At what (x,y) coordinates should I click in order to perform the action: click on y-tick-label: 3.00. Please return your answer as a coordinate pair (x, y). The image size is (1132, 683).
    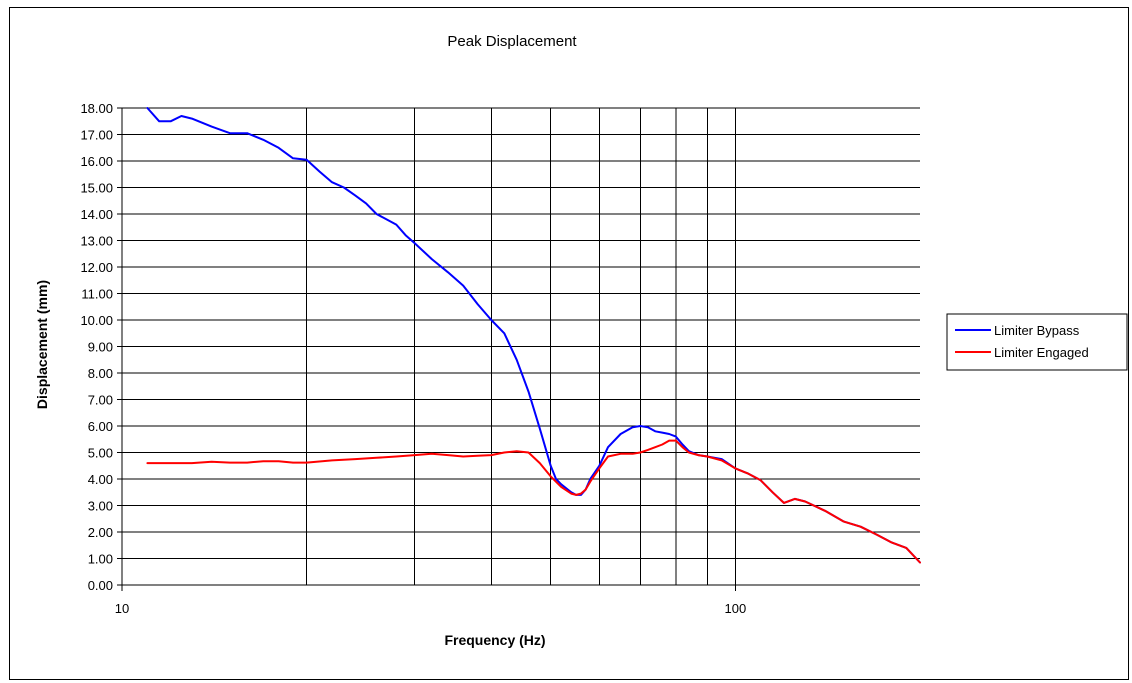
    Looking at the image, I should click on (100, 506).